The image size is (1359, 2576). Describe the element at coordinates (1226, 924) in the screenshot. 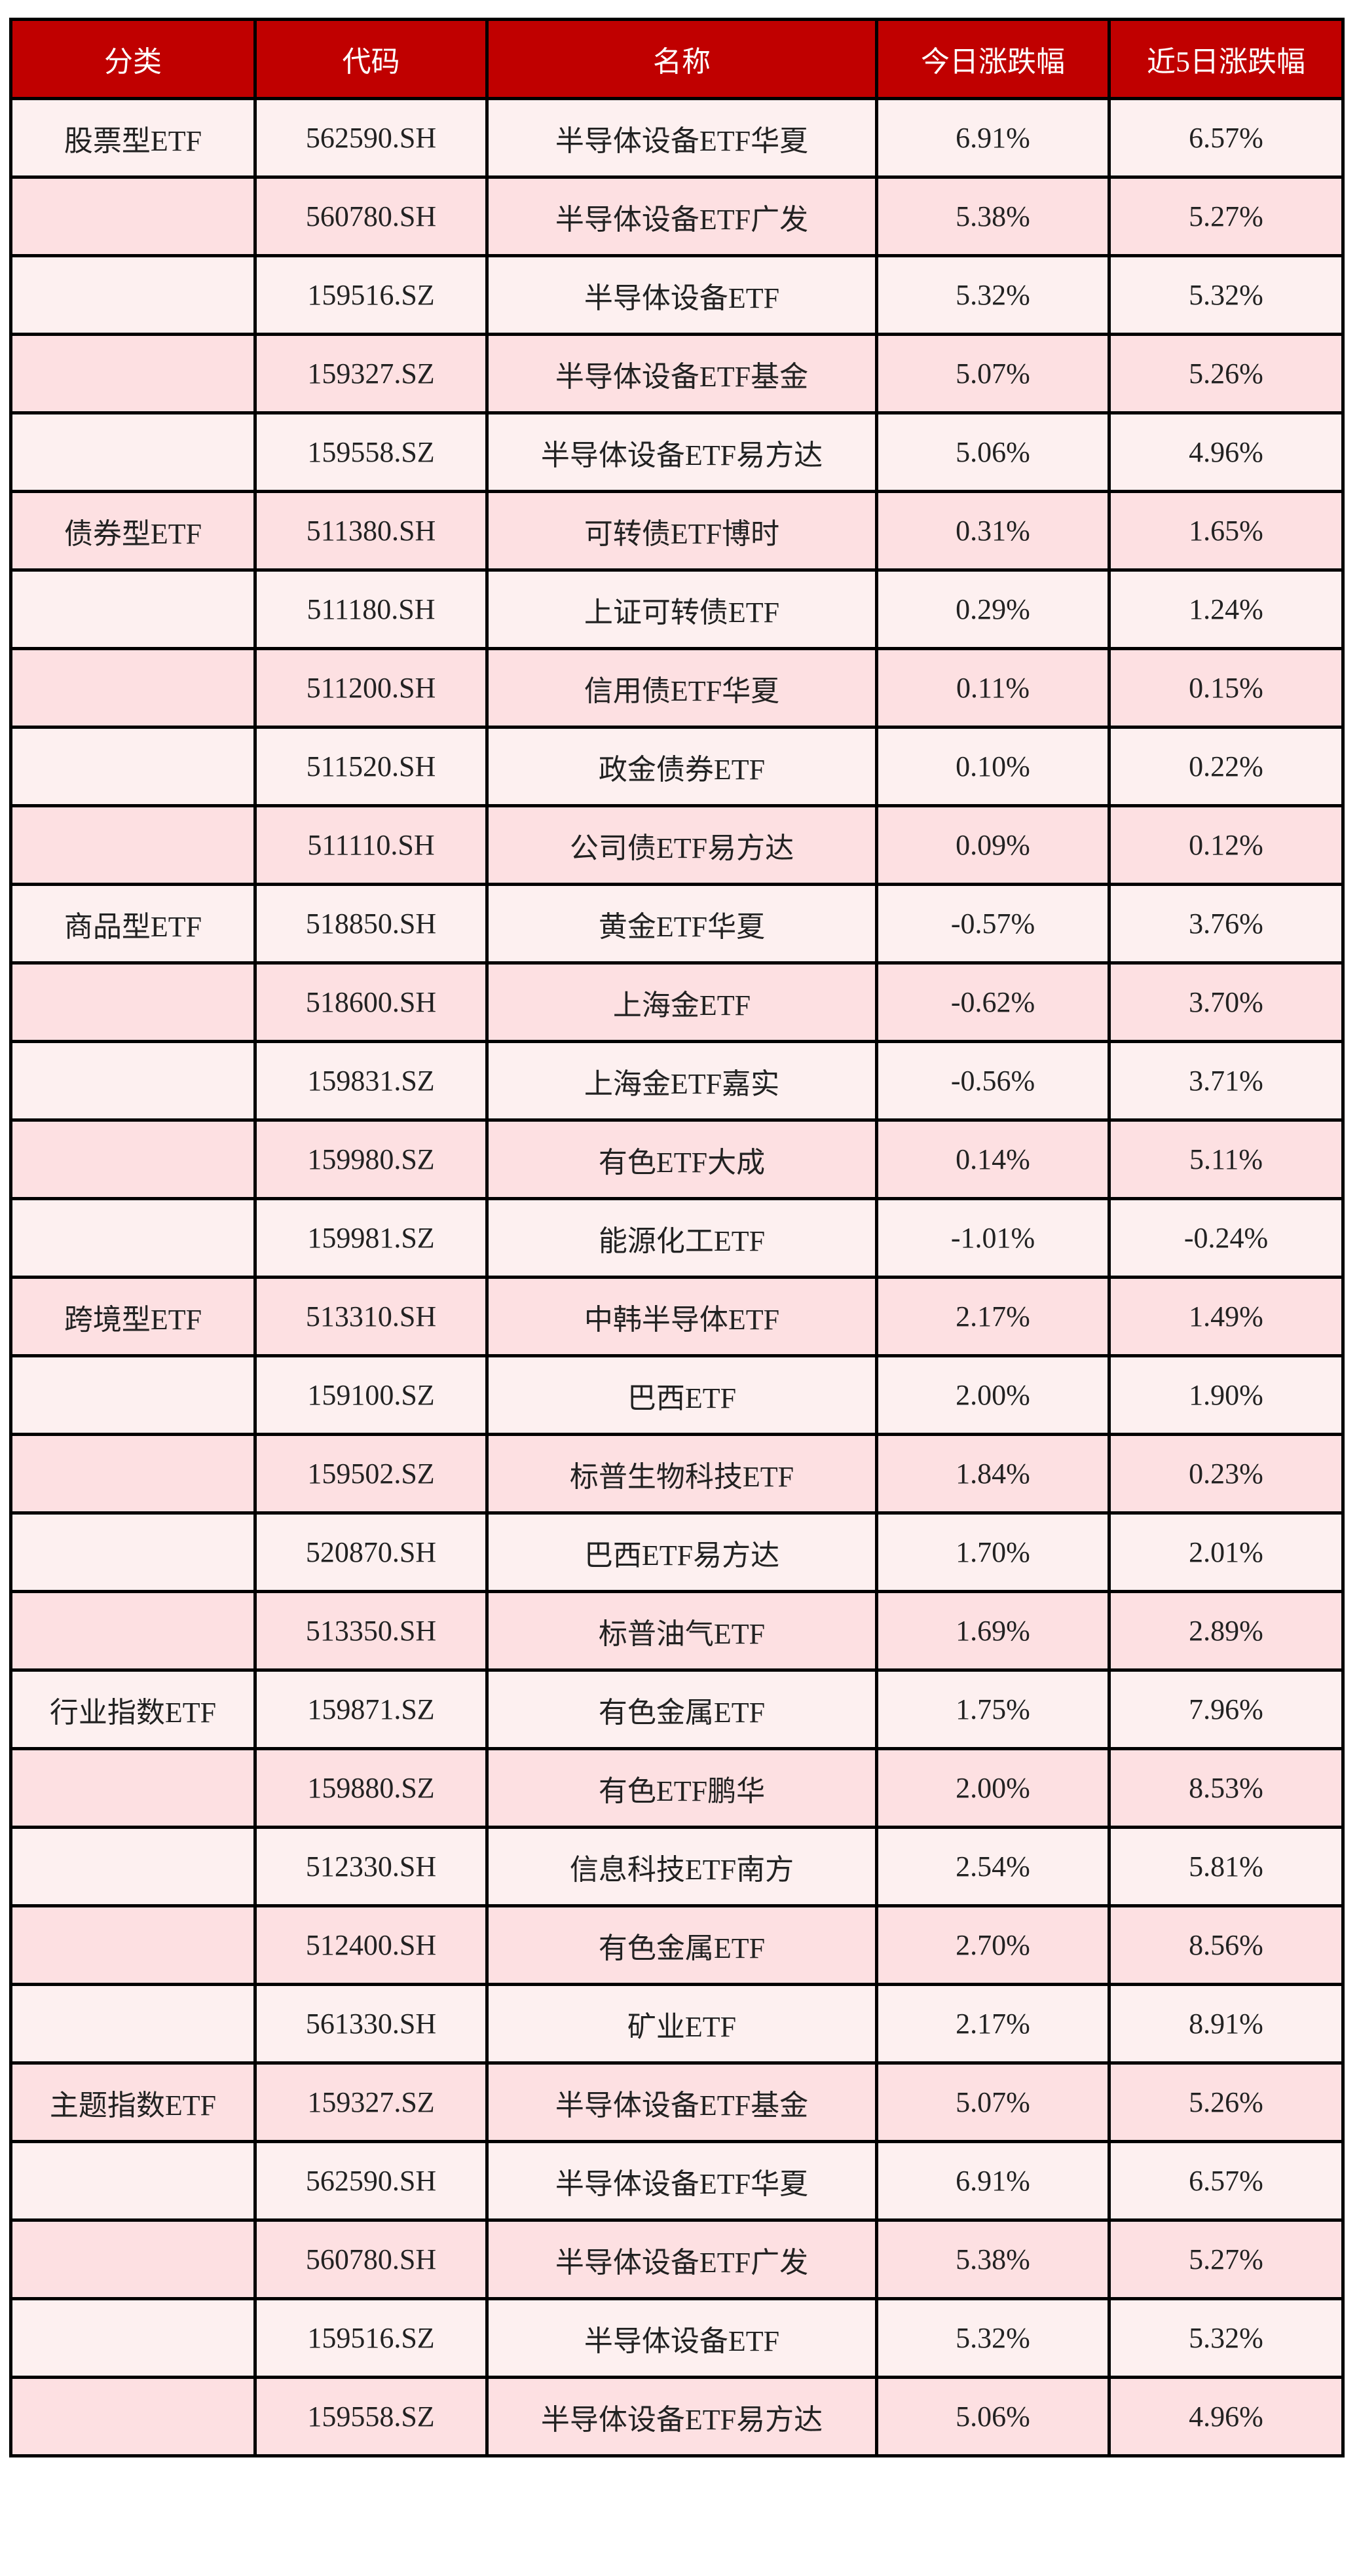

I see `five-day-change-cell: 3.76%` at that location.